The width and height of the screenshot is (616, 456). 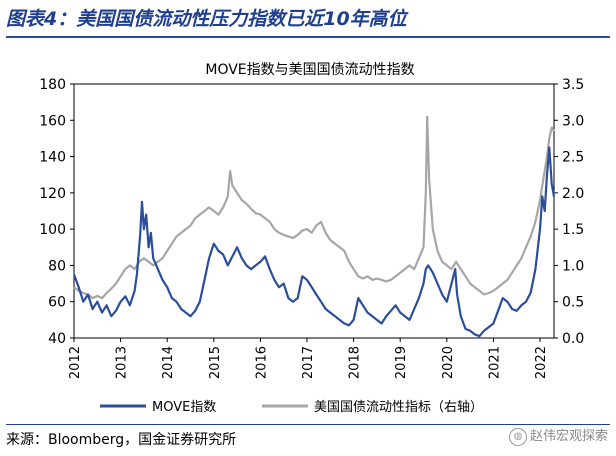 What do you see at coordinates (308, 424) in the screenshot?
I see `source-rule` at bounding box center [308, 424].